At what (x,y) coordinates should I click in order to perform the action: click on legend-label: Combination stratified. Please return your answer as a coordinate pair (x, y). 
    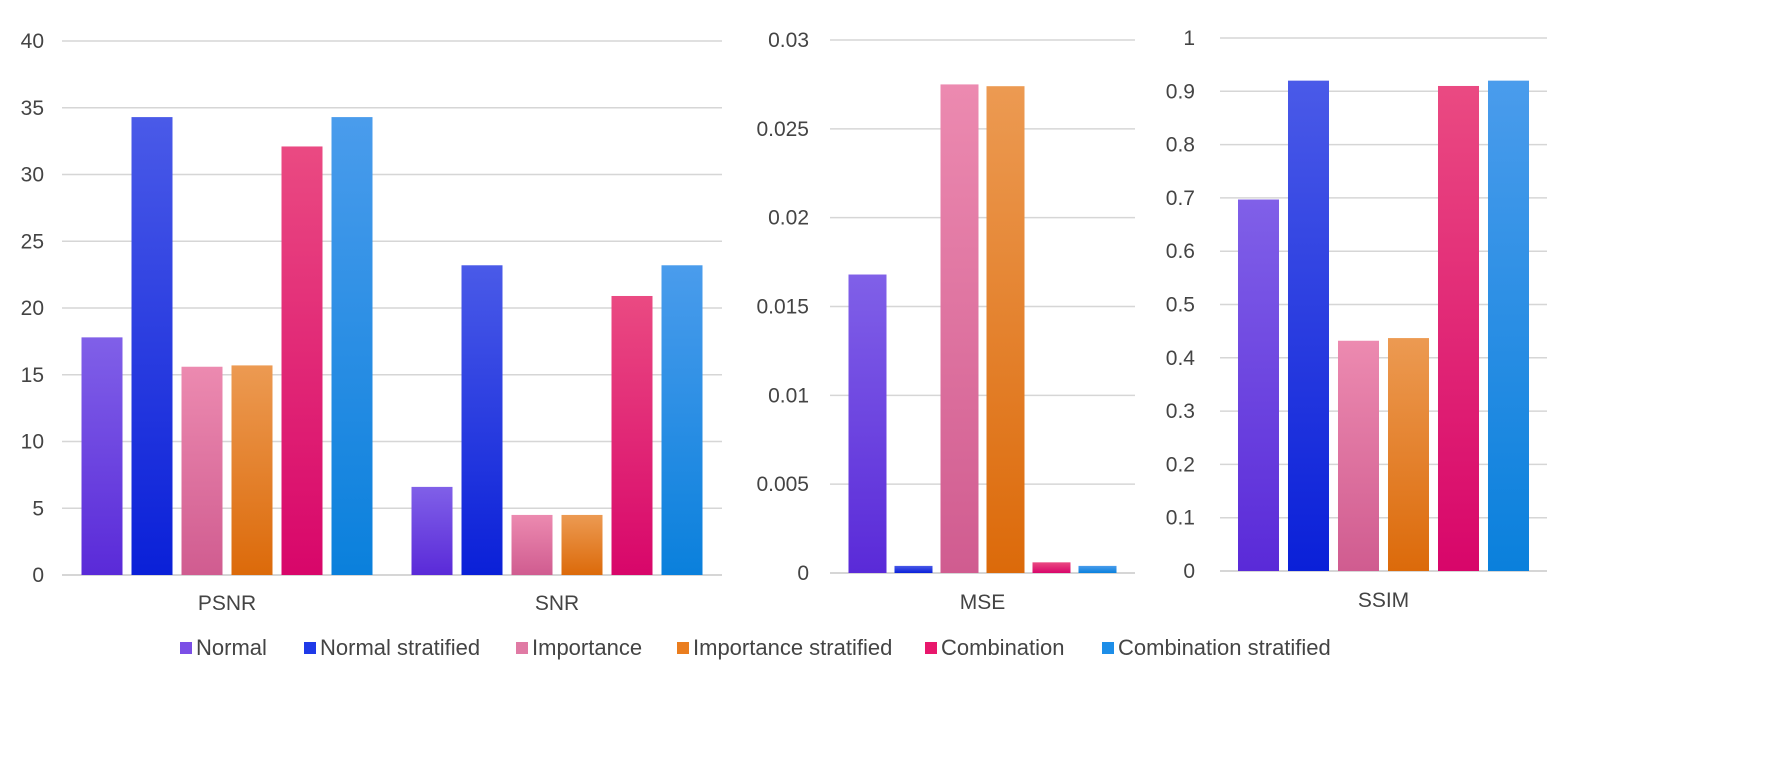
    Looking at the image, I should click on (1224, 647).